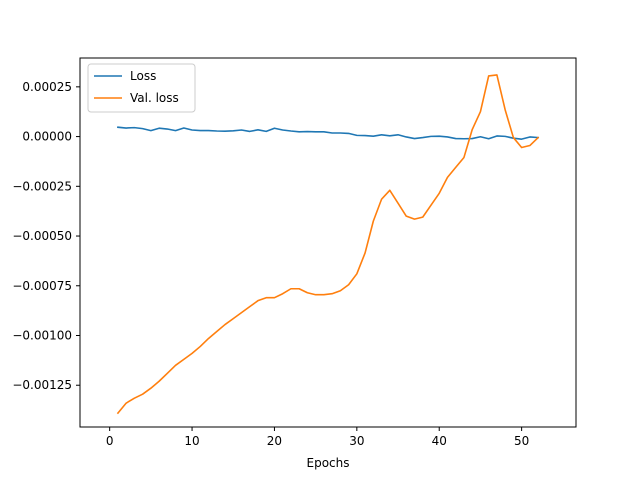 This screenshot has width=640, height=480. What do you see at coordinates (143, 76) in the screenshot?
I see `legend-label: Loss` at bounding box center [143, 76].